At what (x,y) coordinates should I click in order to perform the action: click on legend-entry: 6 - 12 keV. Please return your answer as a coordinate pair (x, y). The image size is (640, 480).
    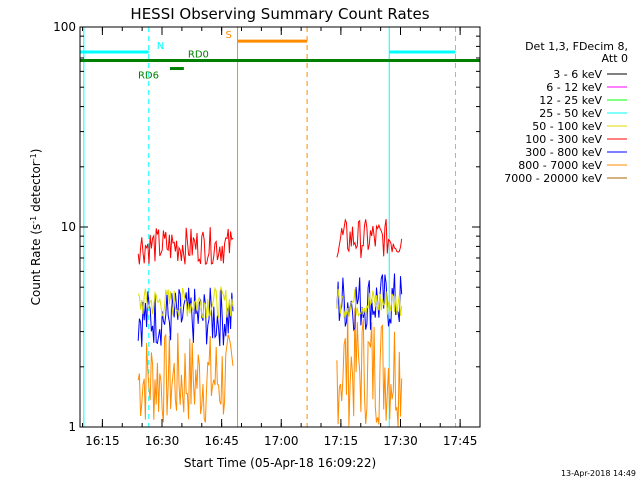
    Looking at the image, I should click on (574, 87).